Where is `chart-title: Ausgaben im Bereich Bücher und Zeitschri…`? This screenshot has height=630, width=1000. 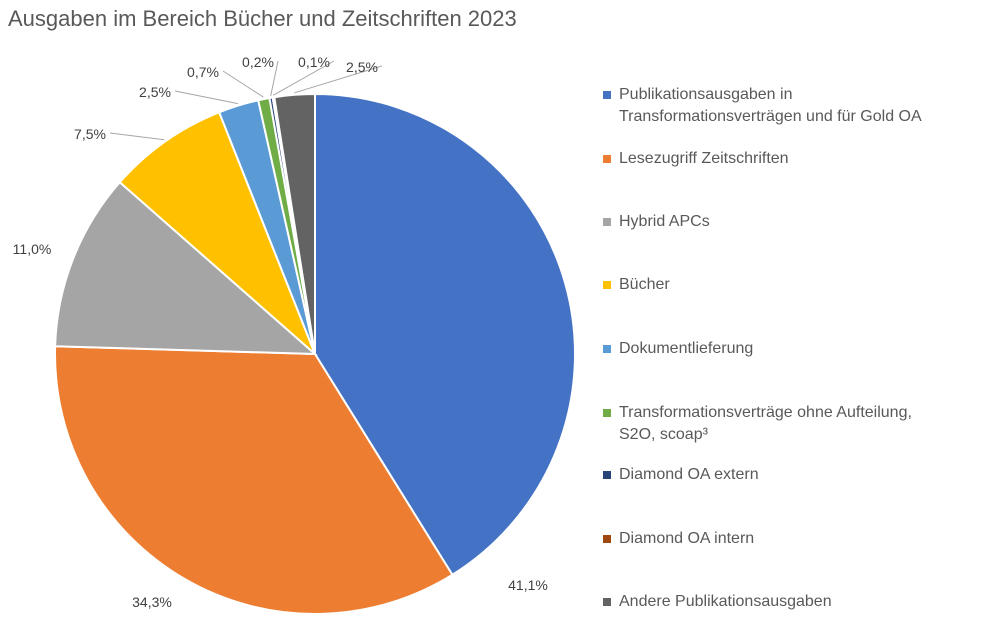
chart-title: Ausgaben im Bereich Bücher und Zeitschri… is located at coordinates (262, 18).